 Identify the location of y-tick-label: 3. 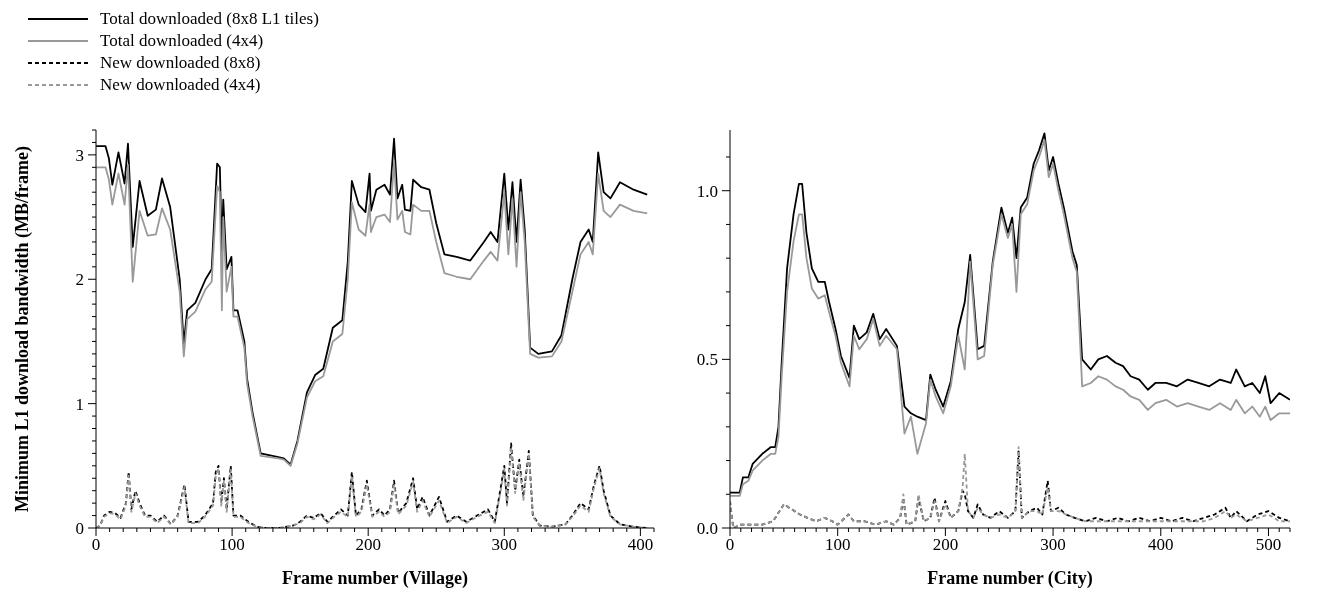
(79, 155).